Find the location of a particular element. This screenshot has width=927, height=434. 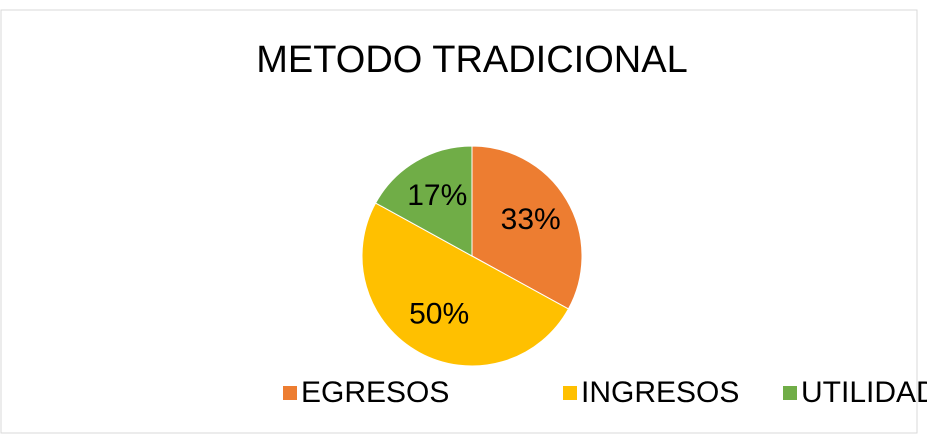

legend-label: UTILIDAD is located at coordinates (864, 392).